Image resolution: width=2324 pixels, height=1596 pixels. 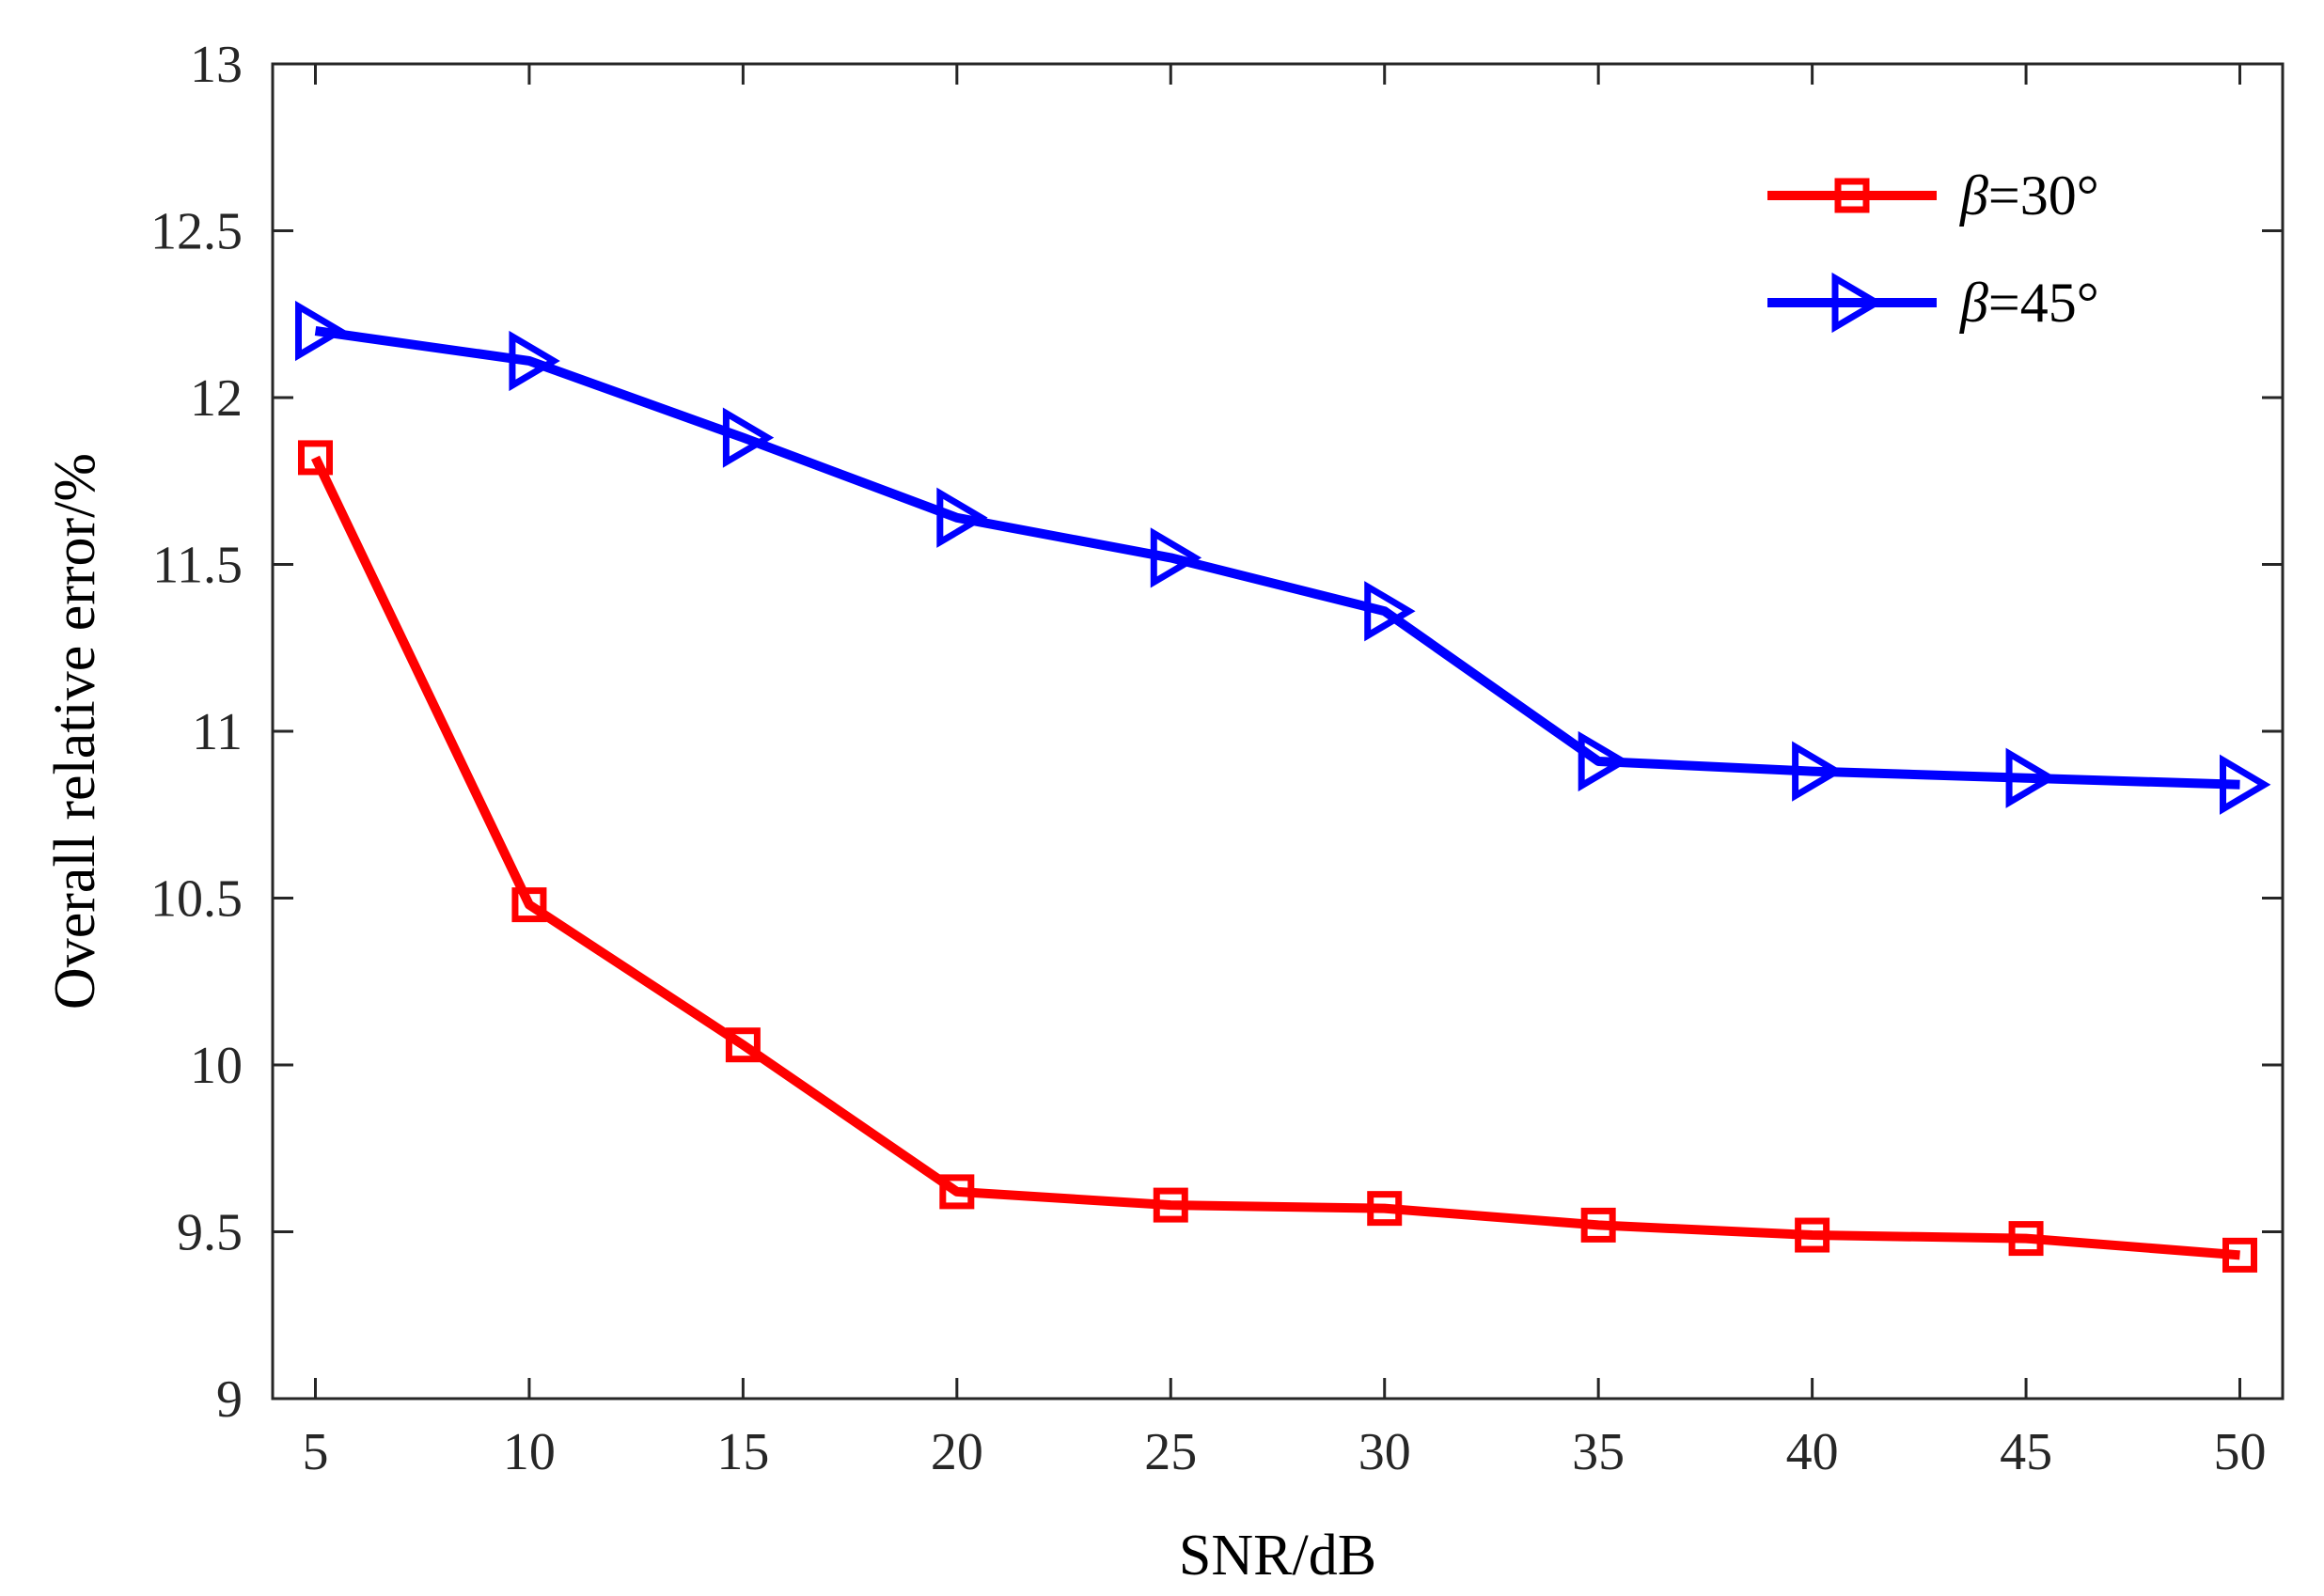 What do you see at coordinates (197, 232) in the screenshot?
I see `y-tick-label: 12.5` at bounding box center [197, 232].